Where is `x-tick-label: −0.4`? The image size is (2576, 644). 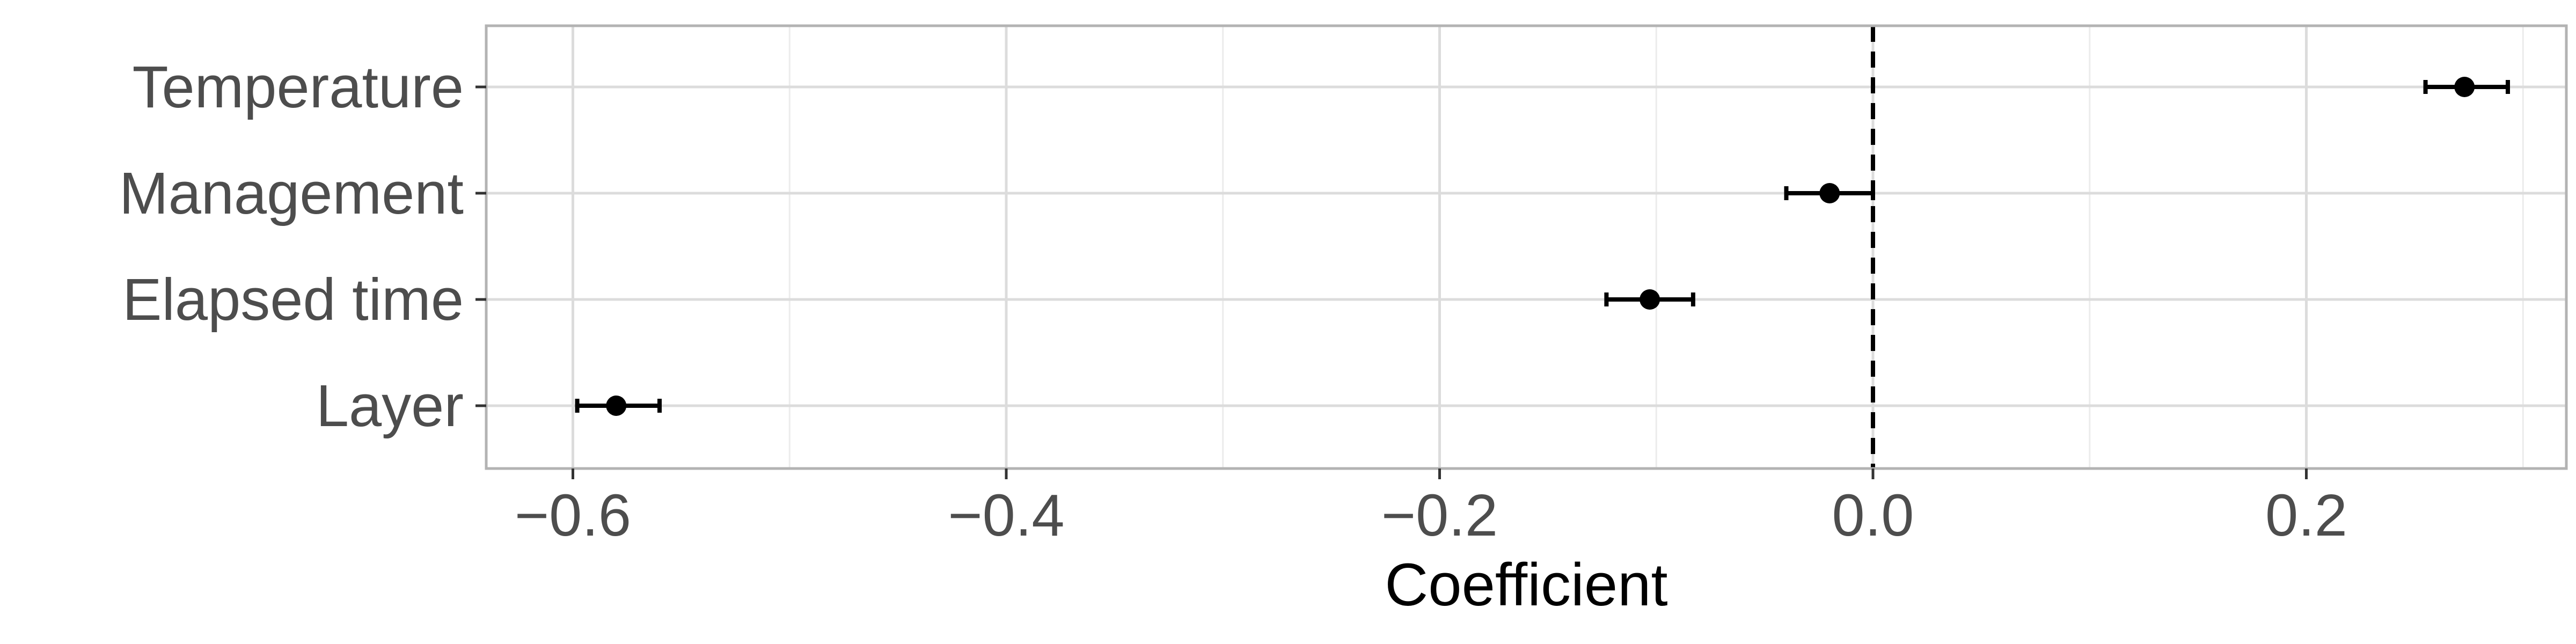
x-tick-label: −0.4 is located at coordinates (1006, 515).